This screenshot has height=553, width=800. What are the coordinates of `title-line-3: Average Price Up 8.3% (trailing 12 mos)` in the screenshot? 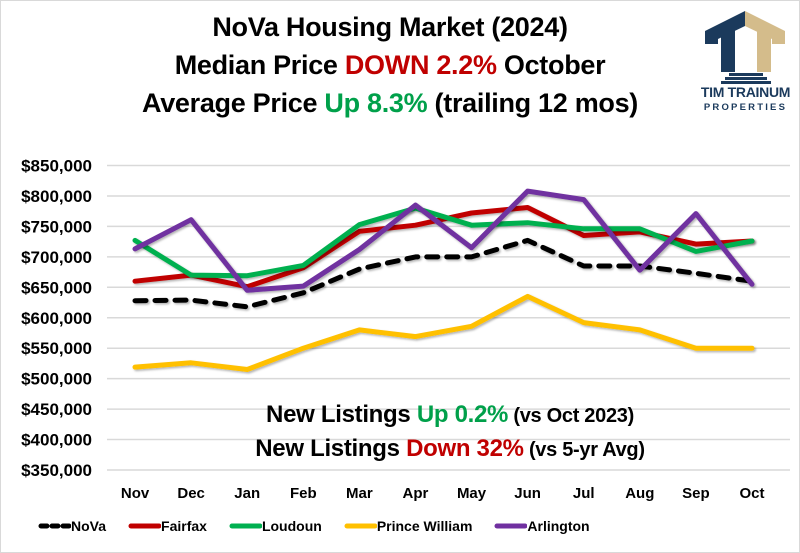 It's located at (390, 103).